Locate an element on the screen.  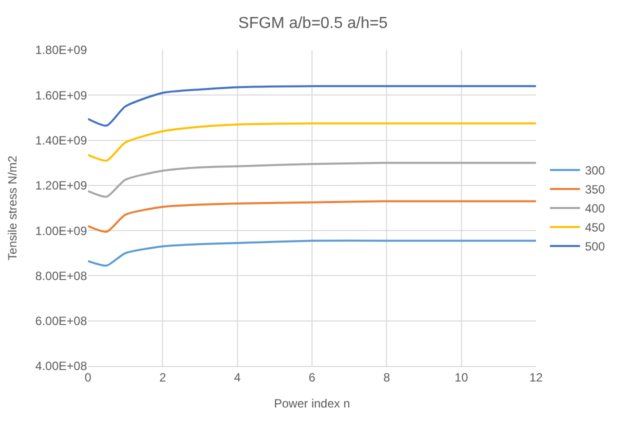
y-tick-label: 1.80E+09 is located at coordinates (61, 50).